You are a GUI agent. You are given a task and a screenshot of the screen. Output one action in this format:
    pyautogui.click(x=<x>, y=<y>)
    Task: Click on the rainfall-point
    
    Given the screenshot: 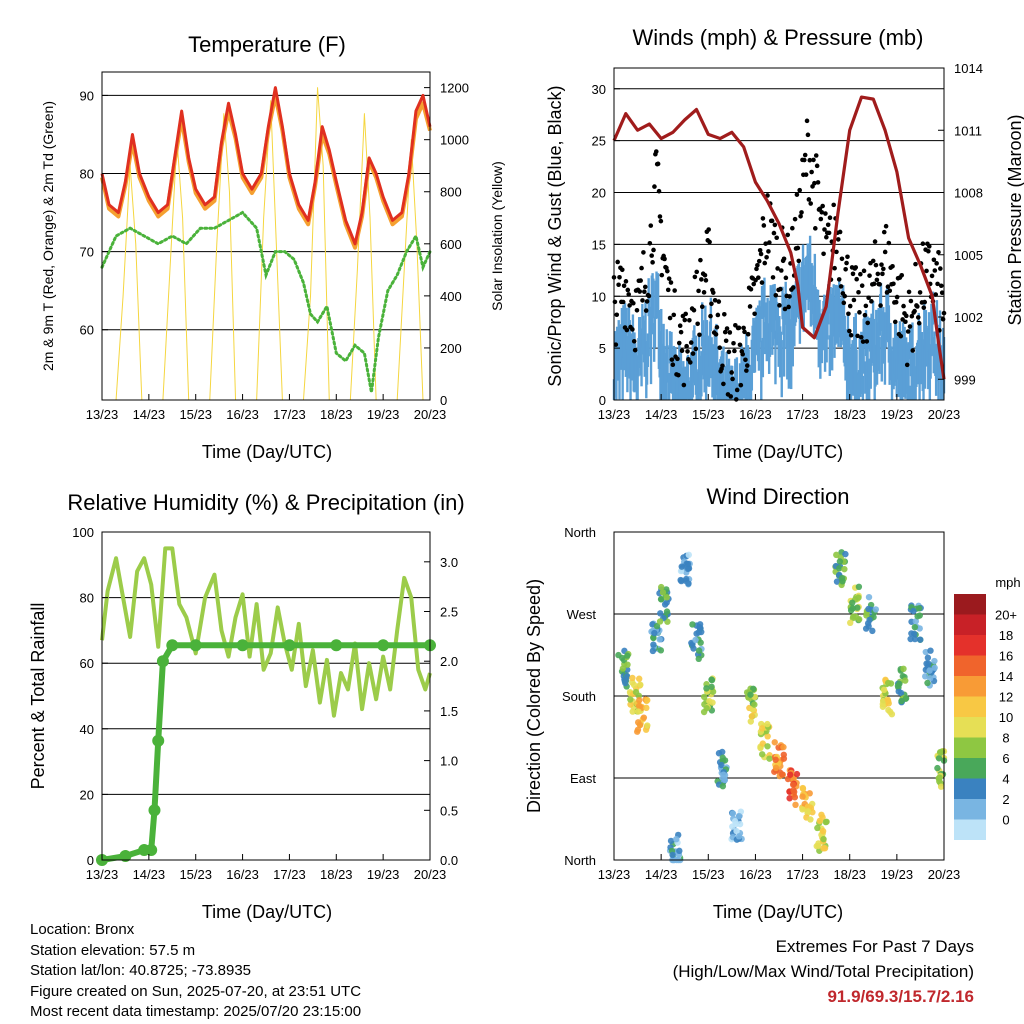 What is the action you would take?
    pyautogui.click(x=289, y=645)
    